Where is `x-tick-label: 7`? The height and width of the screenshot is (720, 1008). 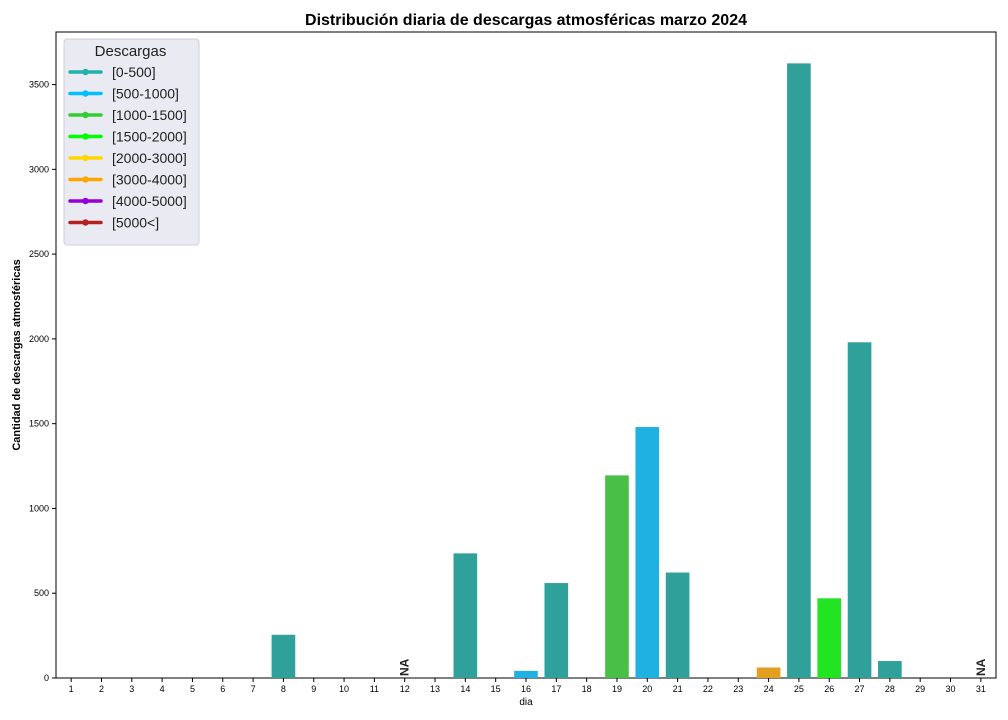 x-tick-label: 7 is located at coordinates (253, 689).